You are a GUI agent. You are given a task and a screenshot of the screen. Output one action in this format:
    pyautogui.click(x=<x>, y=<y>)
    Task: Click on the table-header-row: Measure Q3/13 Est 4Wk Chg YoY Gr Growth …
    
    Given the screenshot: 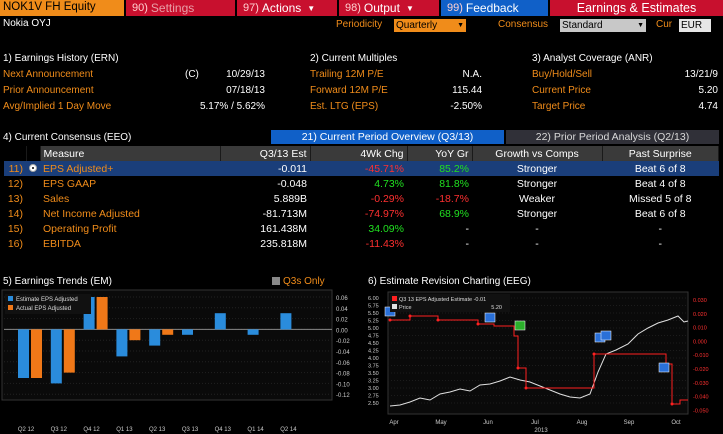 What is the action you would take?
    pyautogui.click(x=361, y=153)
    